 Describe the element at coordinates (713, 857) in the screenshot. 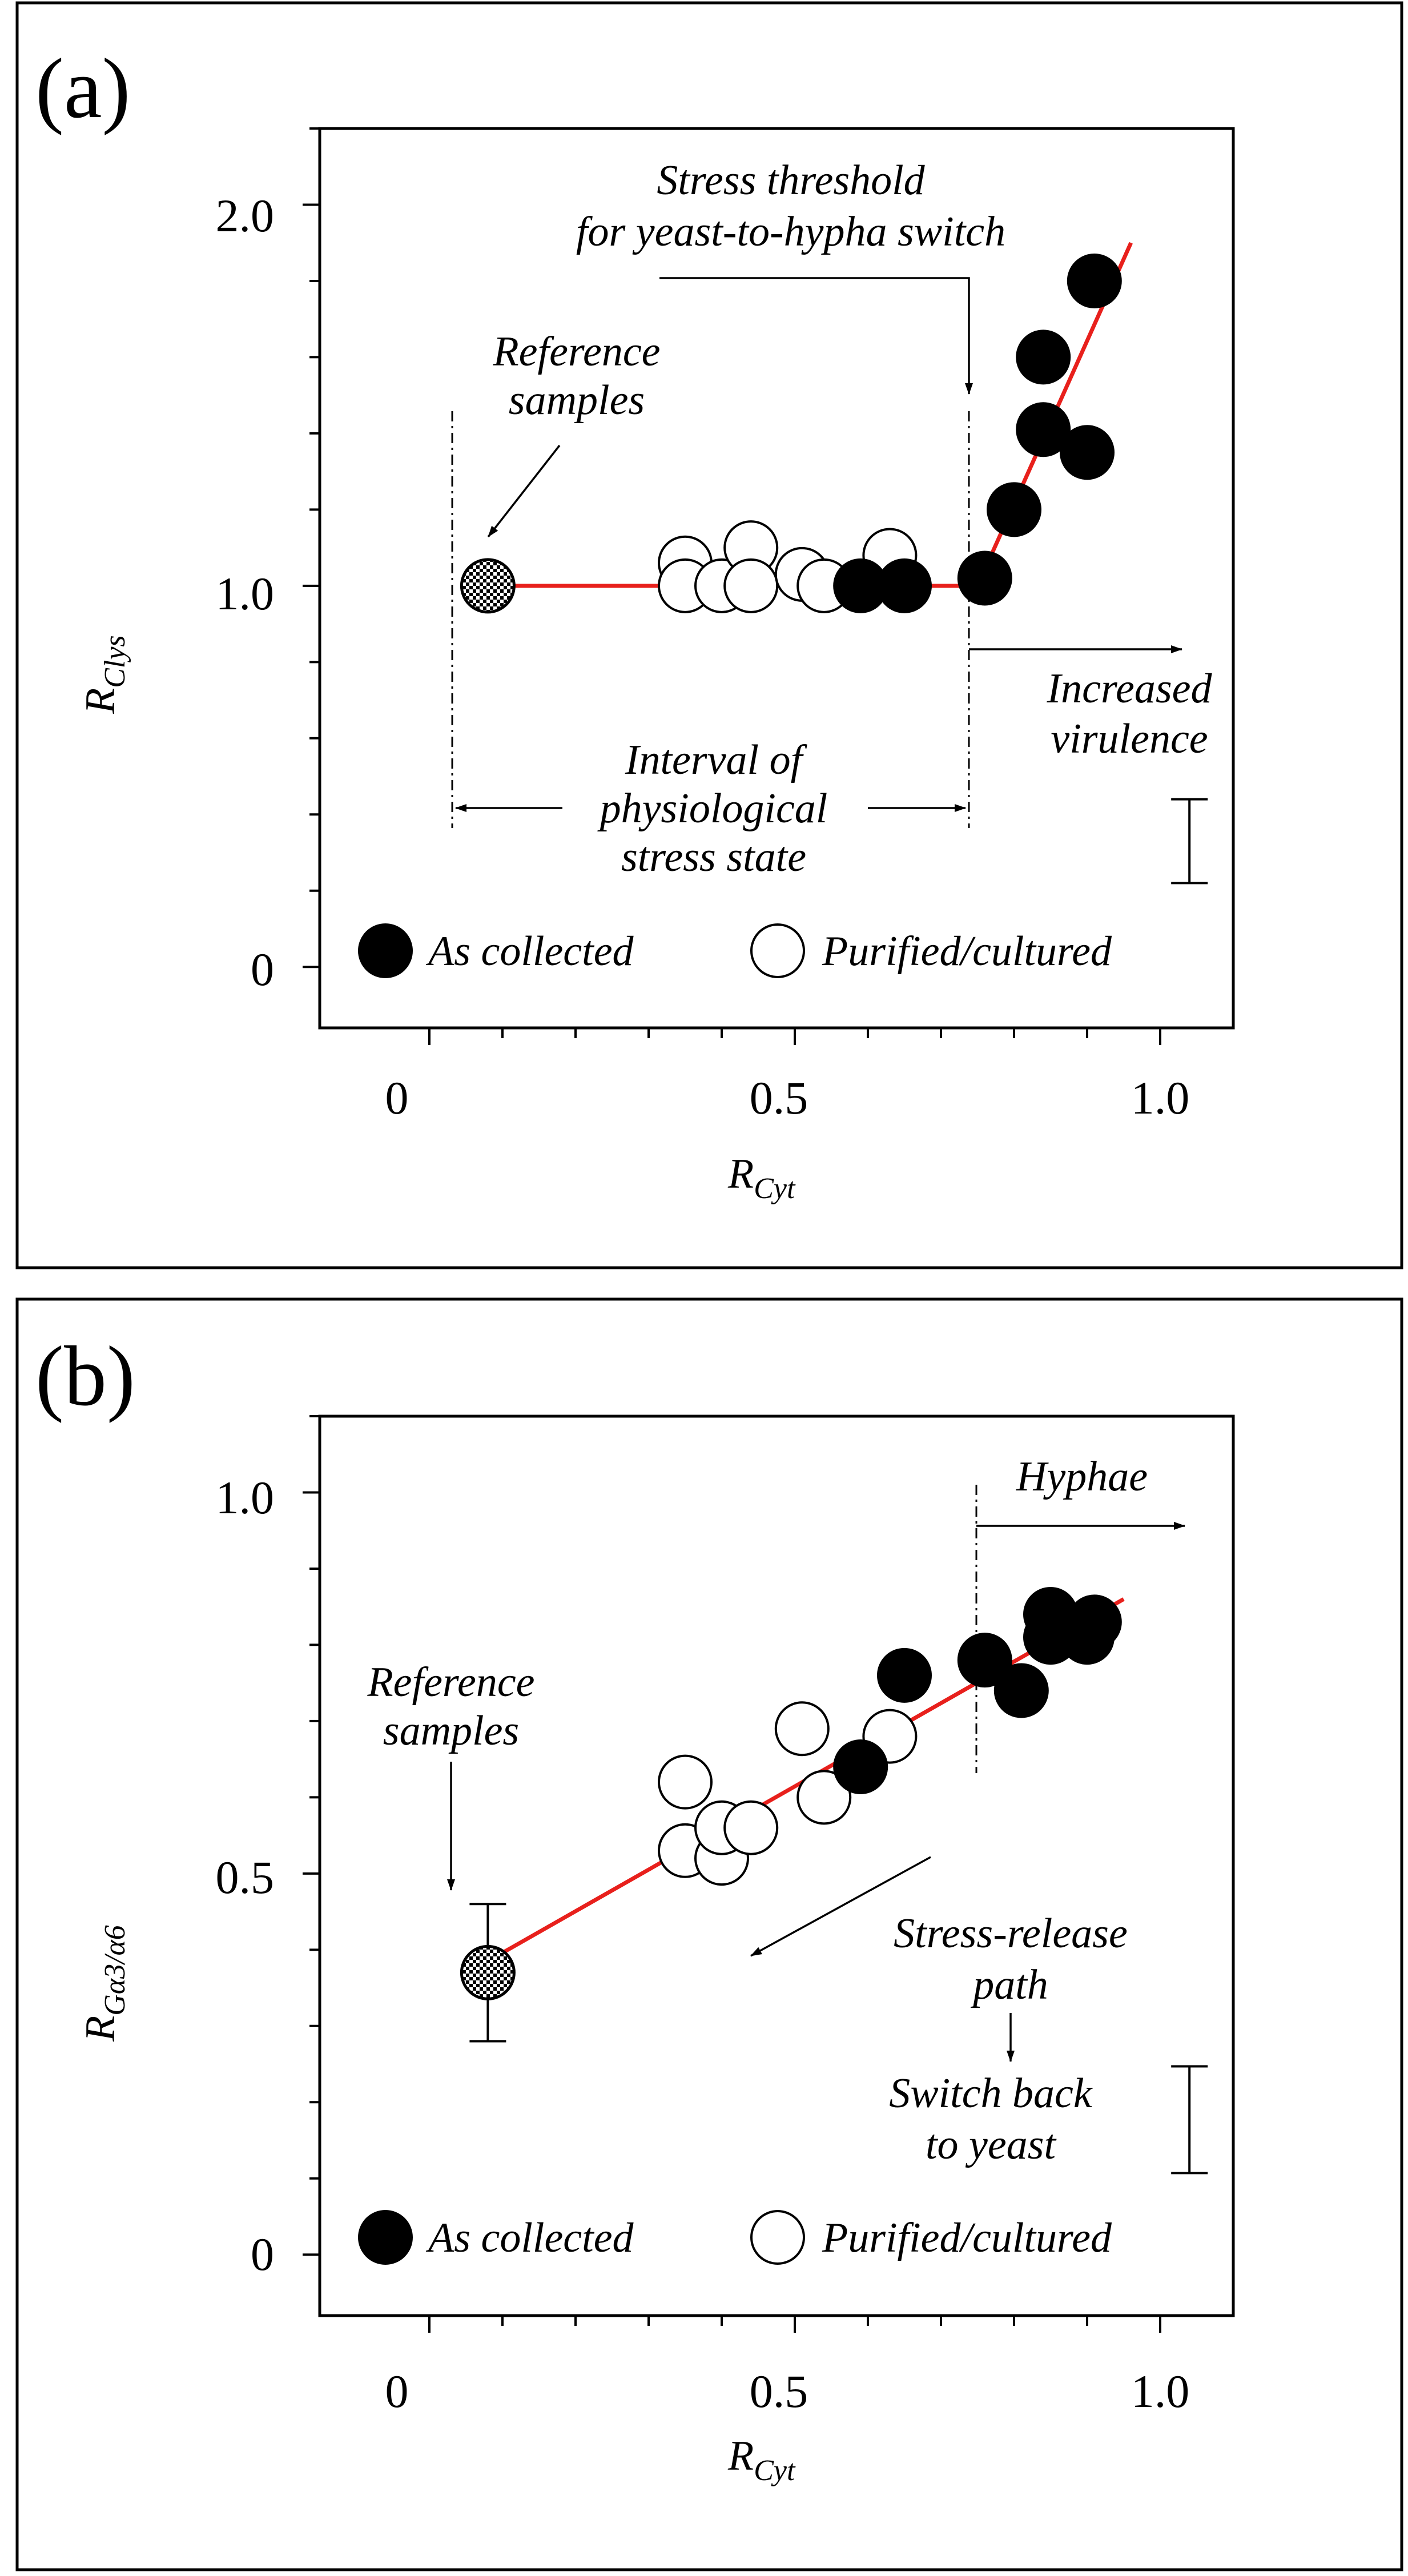

I see `panel-a-interval-label-line3: stress state` at that location.